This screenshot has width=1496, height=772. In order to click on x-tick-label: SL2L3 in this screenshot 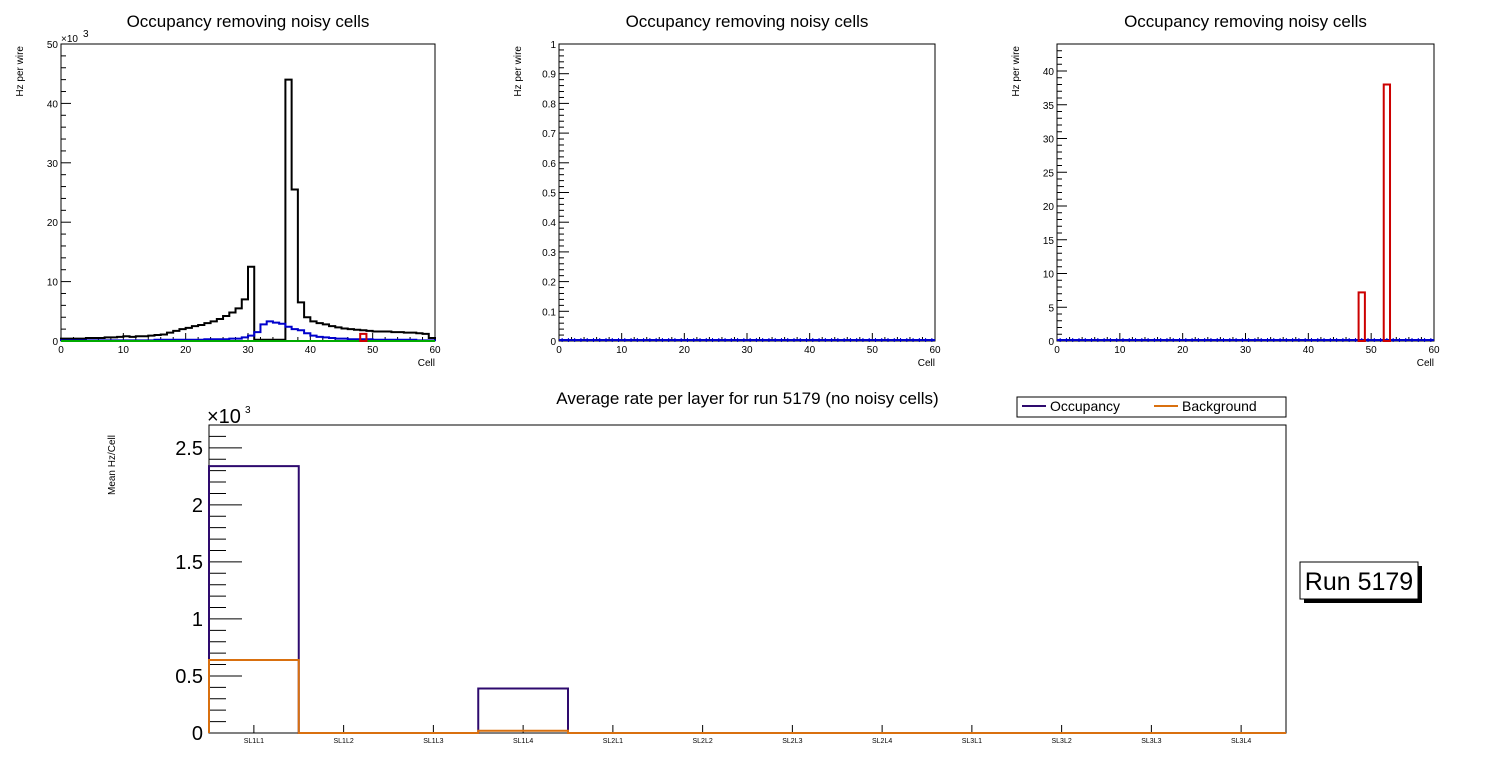, I will do `click(792, 741)`.